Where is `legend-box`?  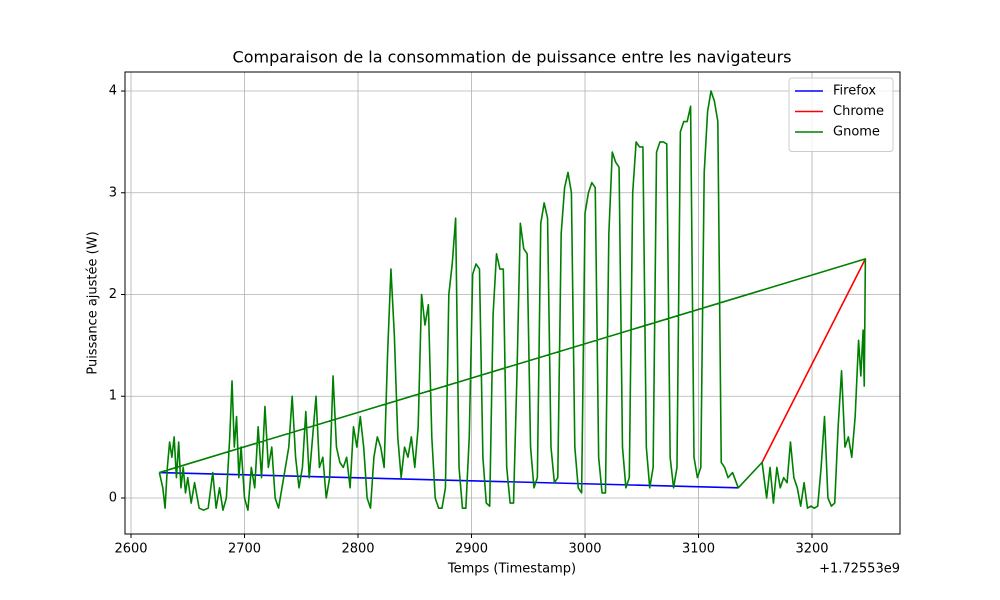 legend-box is located at coordinates (841, 114).